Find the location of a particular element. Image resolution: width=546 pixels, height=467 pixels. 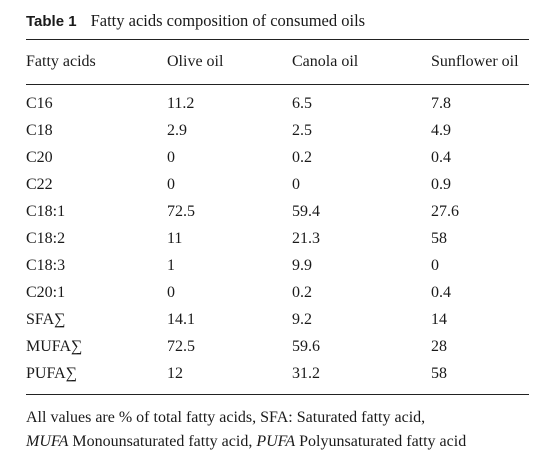

row-label-cell: C16 is located at coordinates (39, 103).